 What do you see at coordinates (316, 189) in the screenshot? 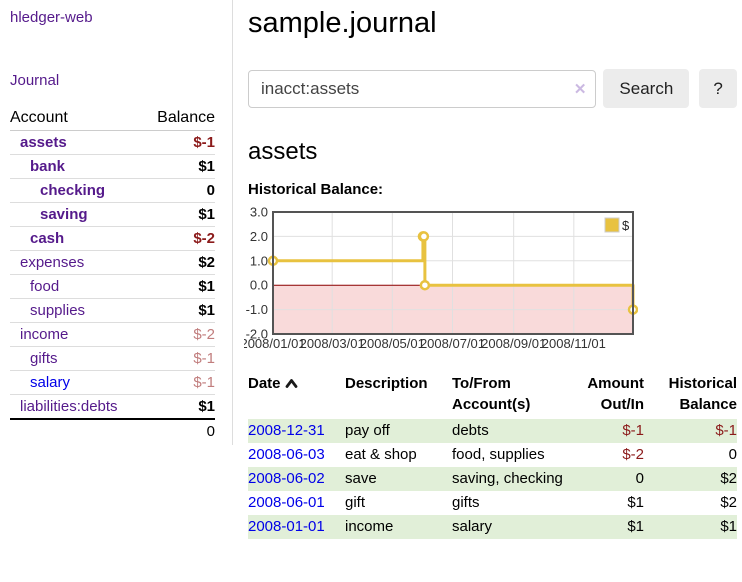
I see `chart-title: Historical Balance:` at bounding box center [316, 189].